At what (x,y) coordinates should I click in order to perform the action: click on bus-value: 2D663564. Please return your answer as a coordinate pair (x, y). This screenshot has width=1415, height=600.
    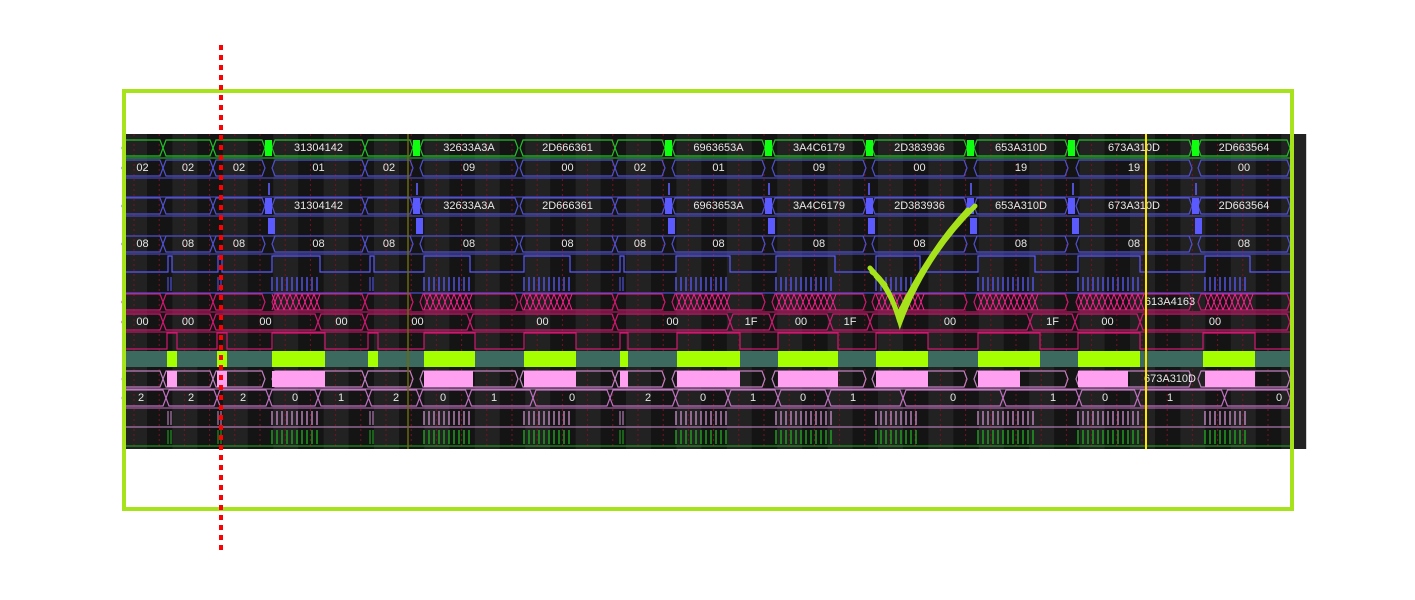
    Looking at the image, I should click on (1244, 148).